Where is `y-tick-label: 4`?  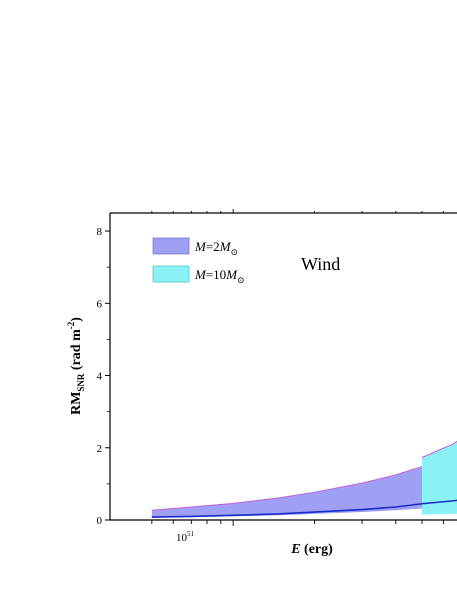 y-tick-label: 4 is located at coordinates (100, 377).